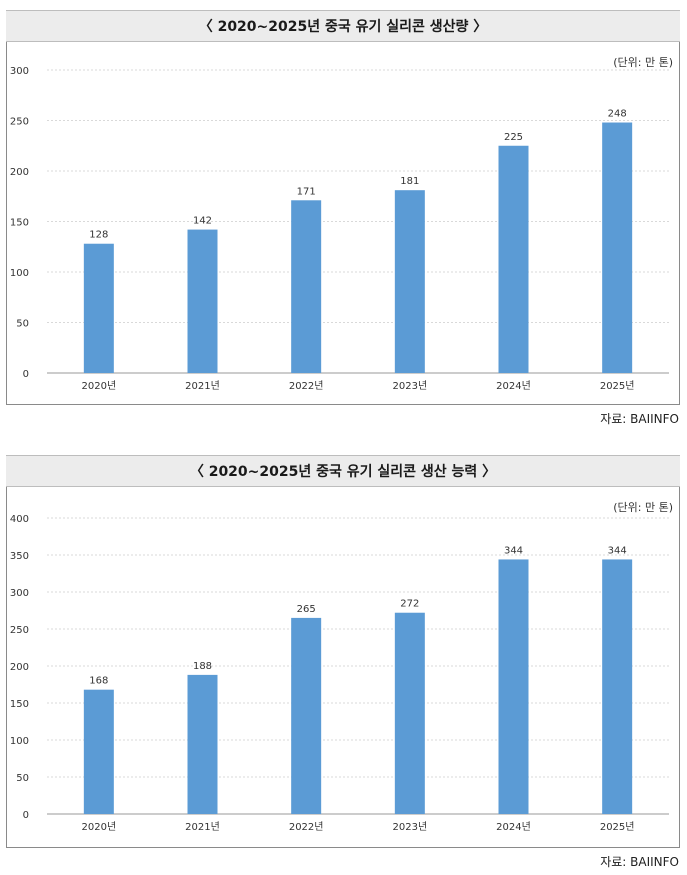  What do you see at coordinates (306, 191) in the screenshot?
I see `data-label: 171` at bounding box center [306, 191].